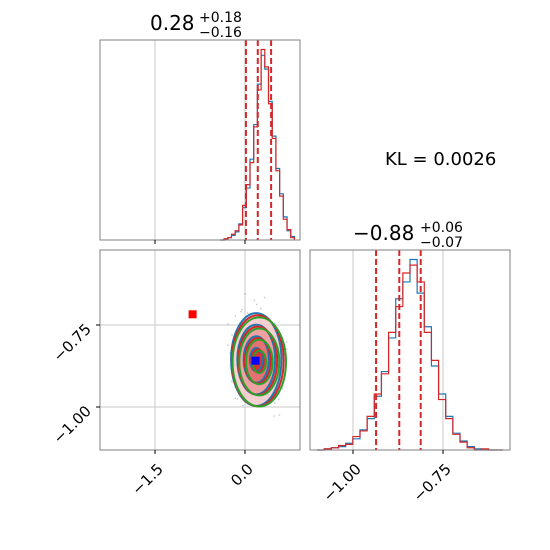  I want to click on histogram-param2, so click(410, 354).